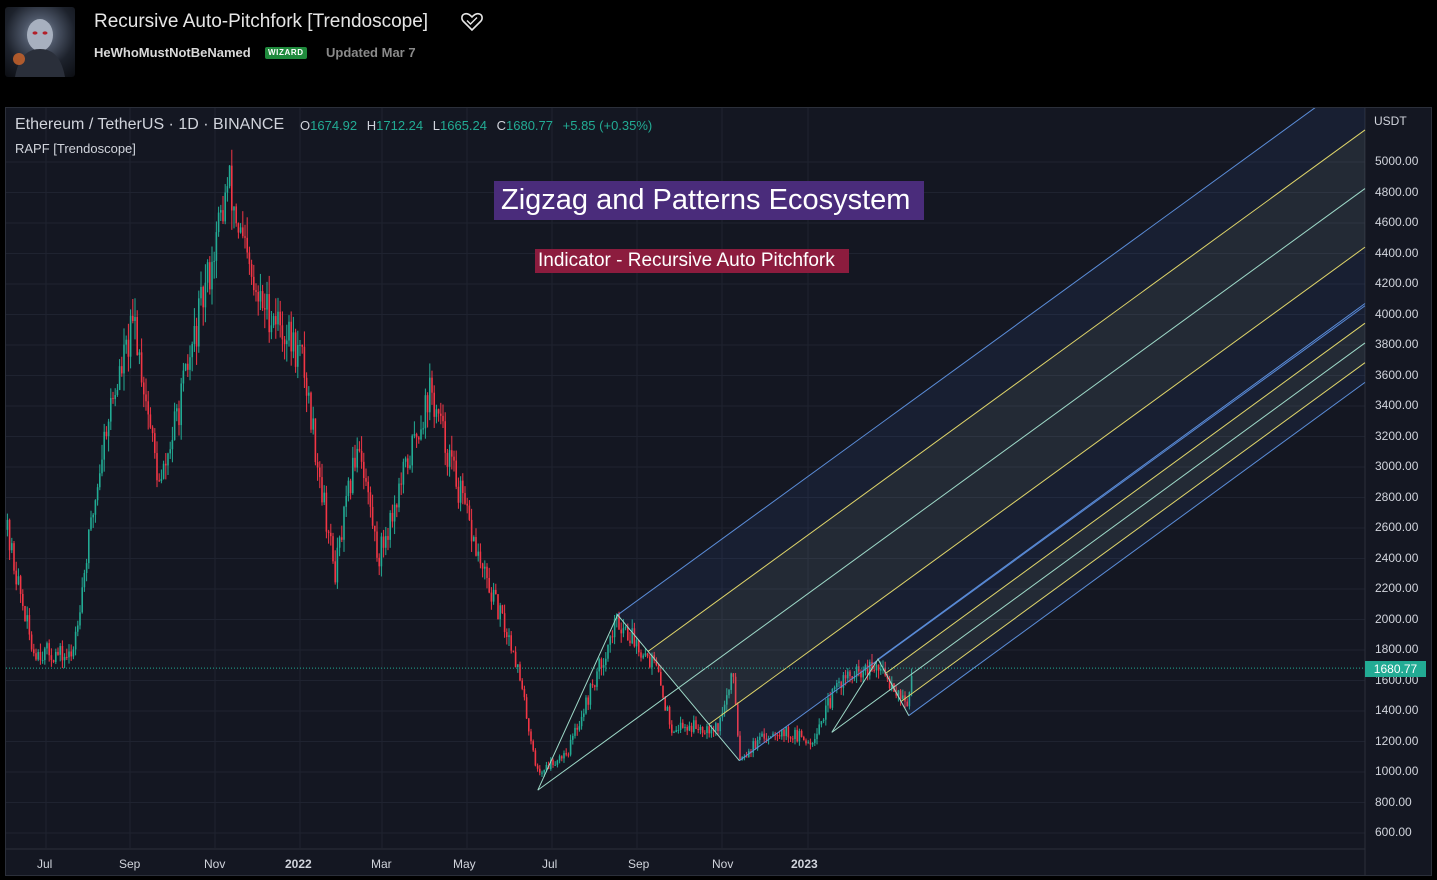 The height and width of the screenshot is (880, 1437). I want to click on heart-icon, so click(472, 22).